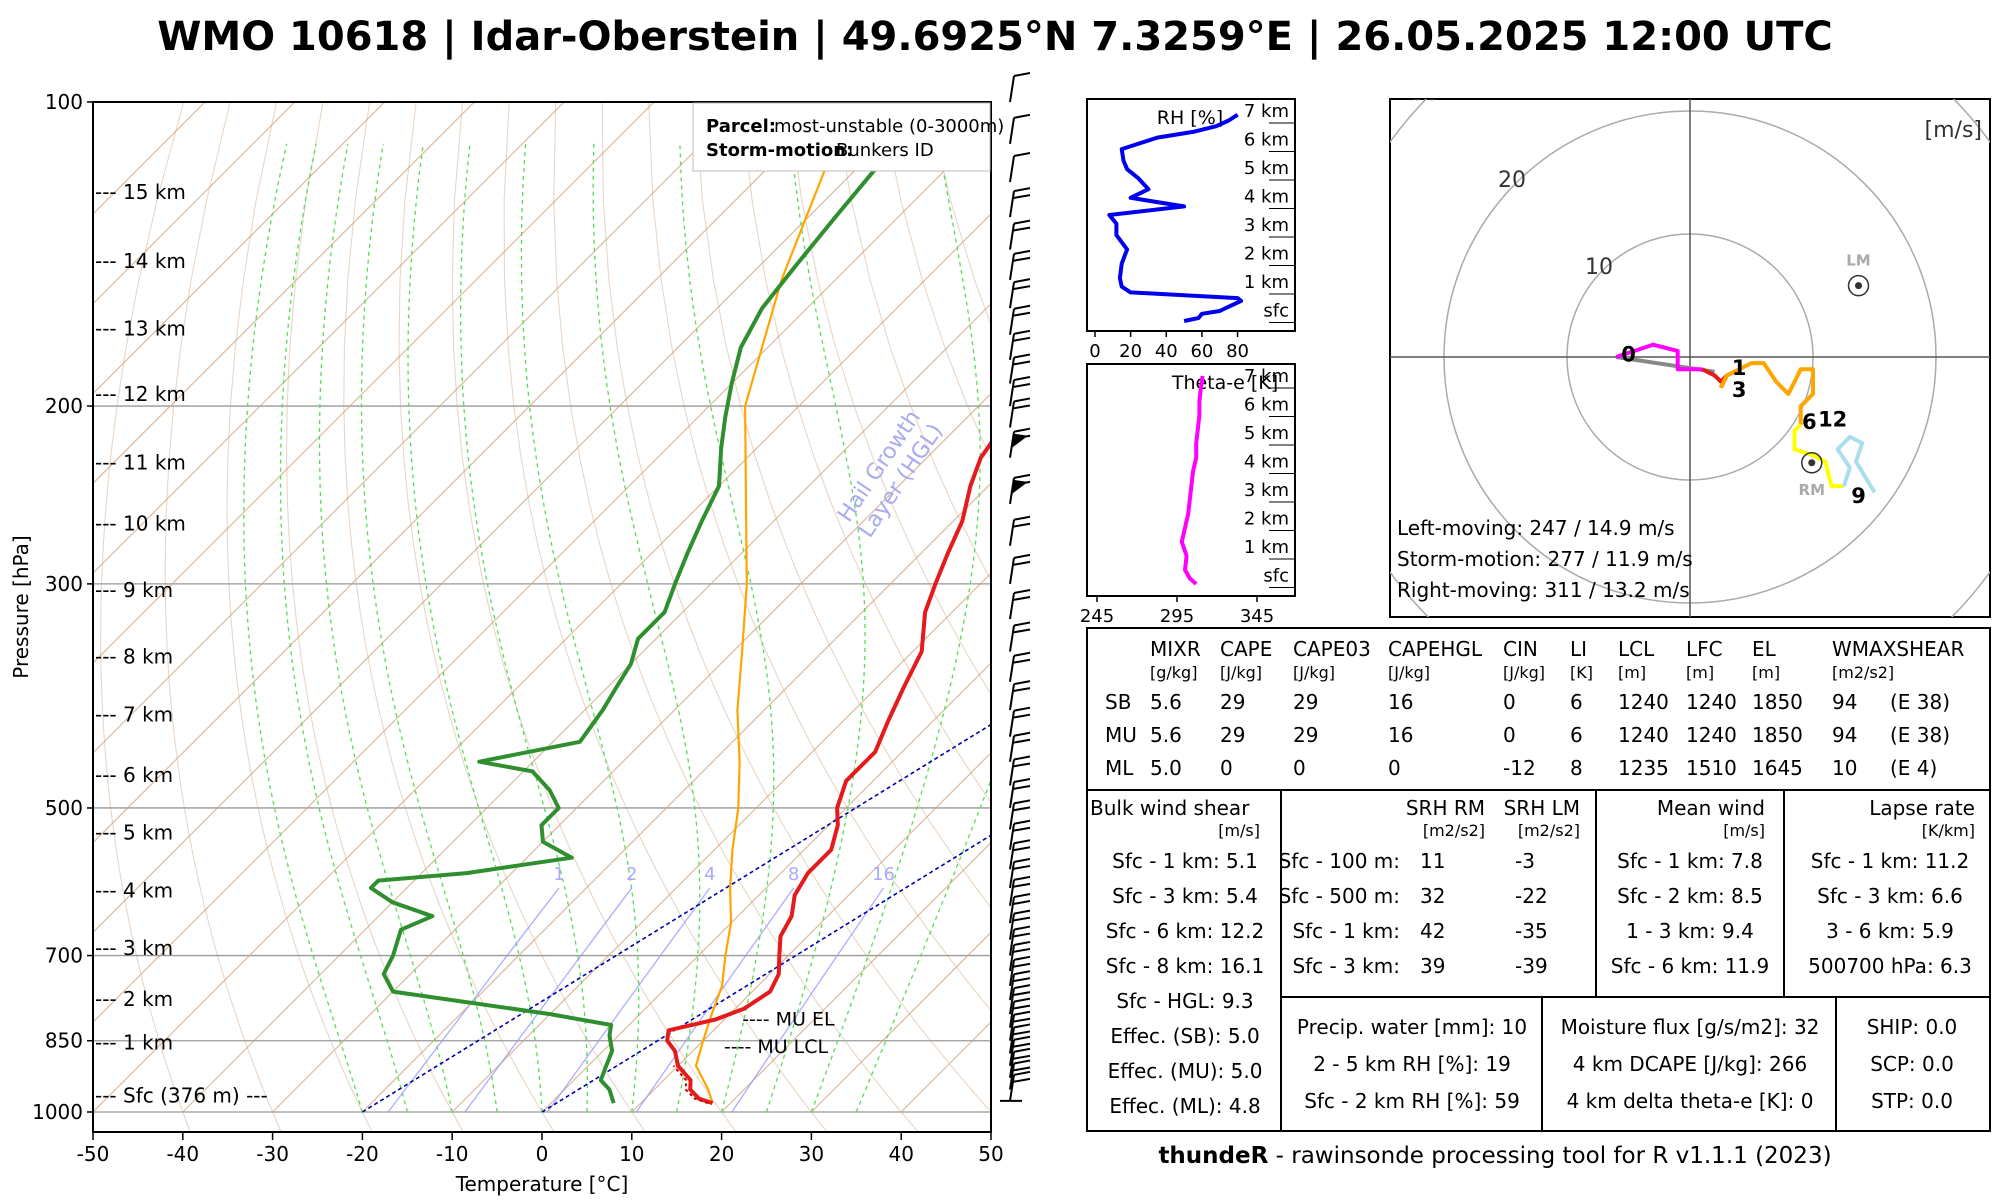 Image resolution: width=2000 pixels, height=1200 pixels. Describe the element at coordinates (885, 150) in the screenshot. I see `legend-motion-value: Bunkers ID` at that location.